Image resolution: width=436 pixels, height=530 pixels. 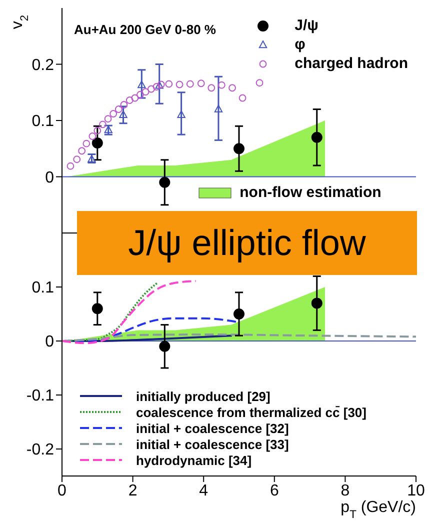 What do you see at coordinates (194, 460) in the screenshot?
I see `legend-label: hydrodynamic [34]` at bounding box center [194, 460].